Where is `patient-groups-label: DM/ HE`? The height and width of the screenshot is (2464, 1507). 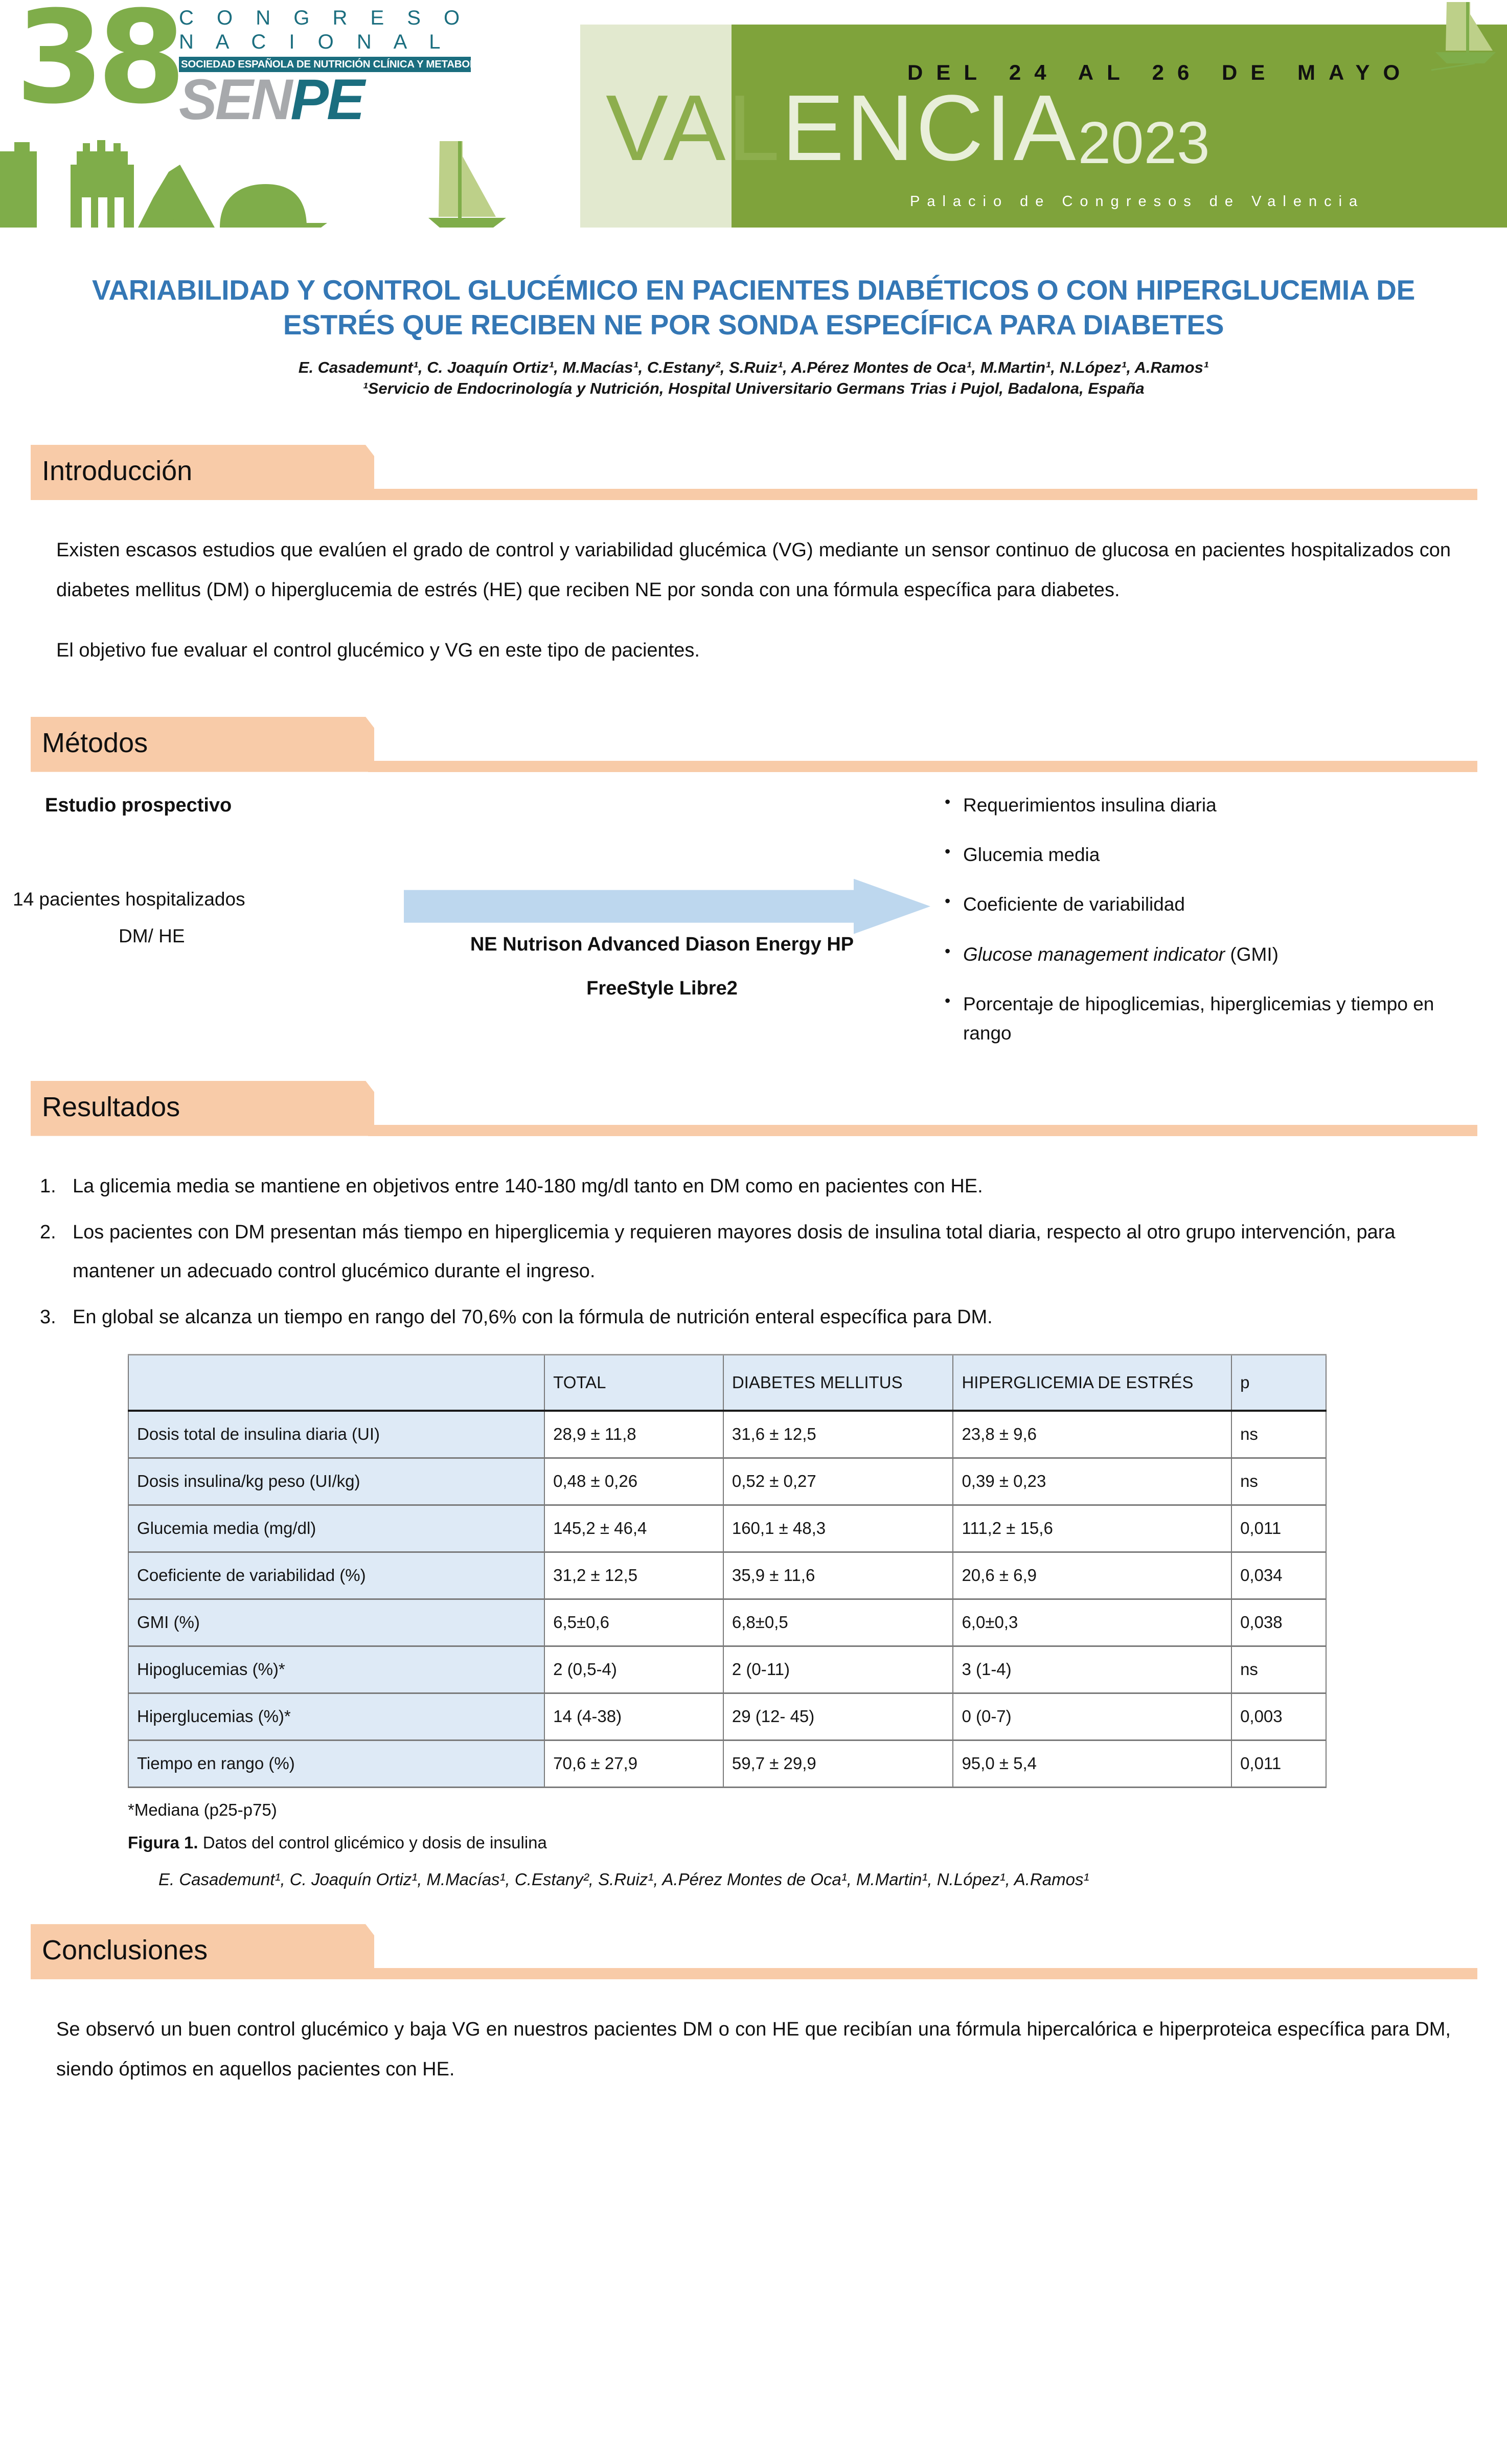
patient-groups-label: DM/ HE is located at coordinates (152, 936).